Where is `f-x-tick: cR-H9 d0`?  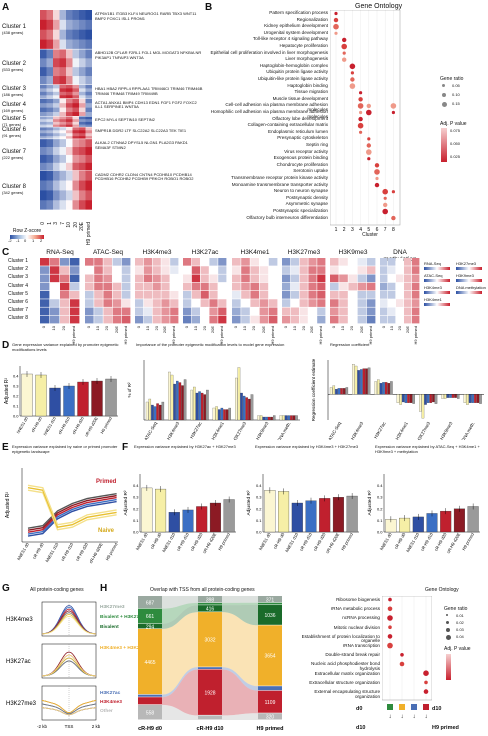
f-x-tick: cR-H9 d0 is located at coordinates (400, 540).